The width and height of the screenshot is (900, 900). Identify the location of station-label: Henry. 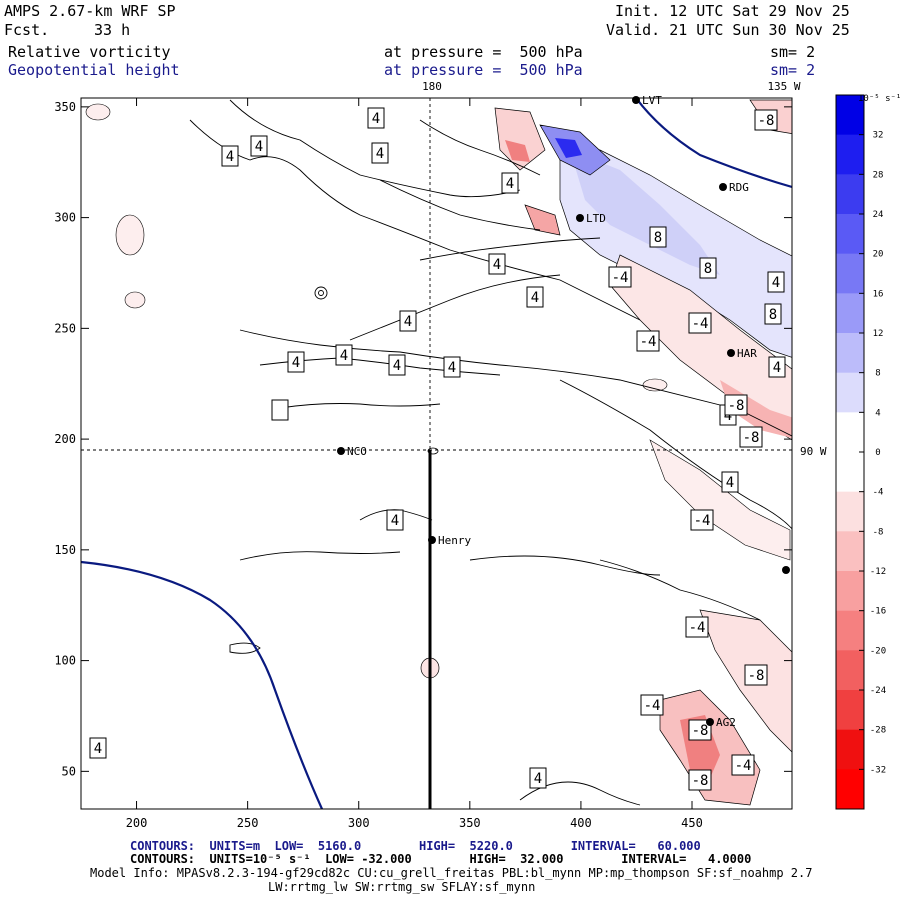
(454, 540).